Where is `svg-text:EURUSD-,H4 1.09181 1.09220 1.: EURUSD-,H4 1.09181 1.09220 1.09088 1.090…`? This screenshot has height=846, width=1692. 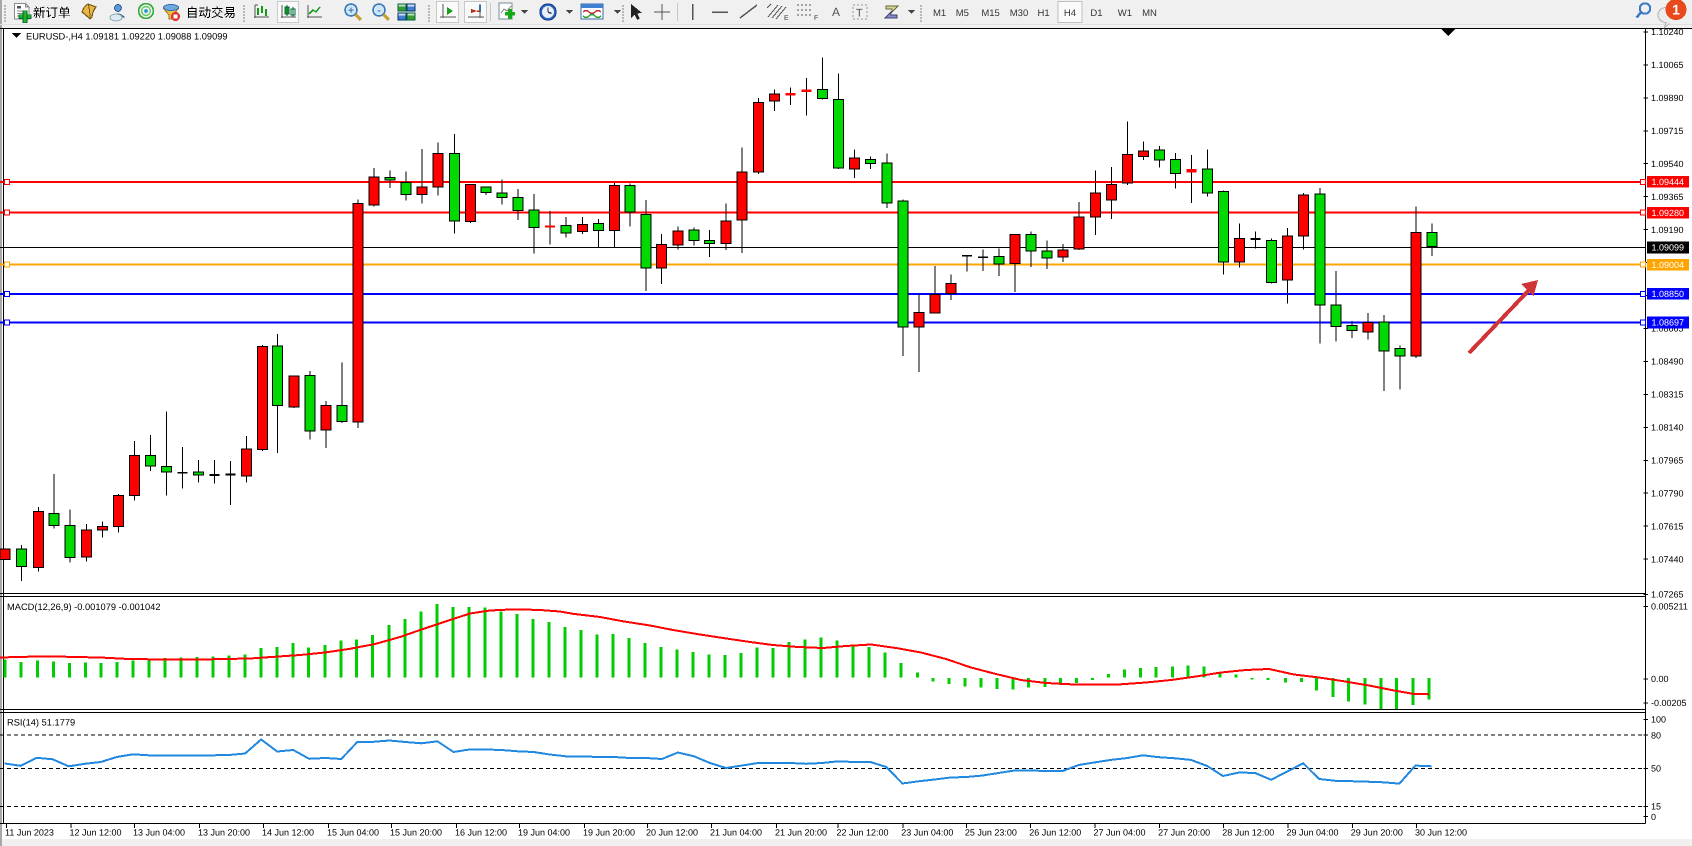 svg-text:EURUSD-,H4 1.09181 1.09220 1.: EURUSD-,H4 1.09181 1.09220 1.09088 1.090… is located at coordinates (127, 37).